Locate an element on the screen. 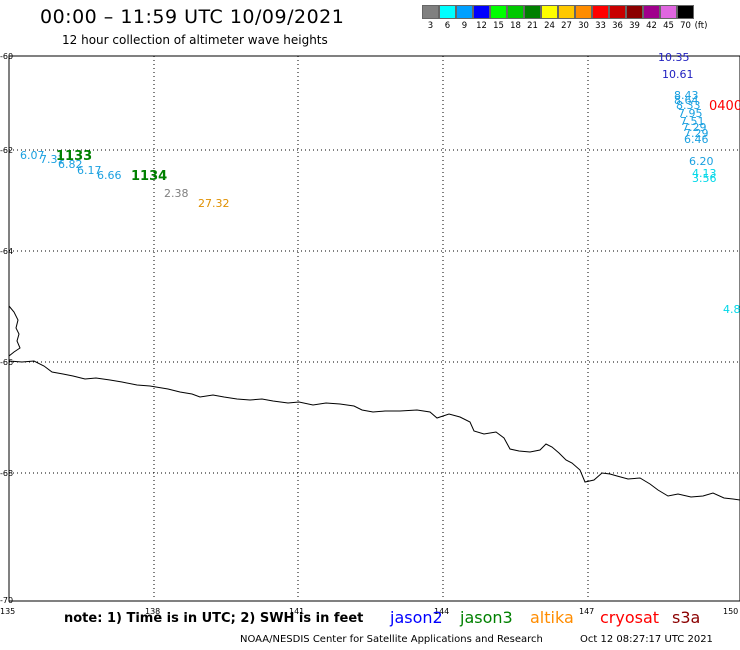 This screenshot has height=650, width=740. scale-label-15: 15 is located at coordinates (498, 26).